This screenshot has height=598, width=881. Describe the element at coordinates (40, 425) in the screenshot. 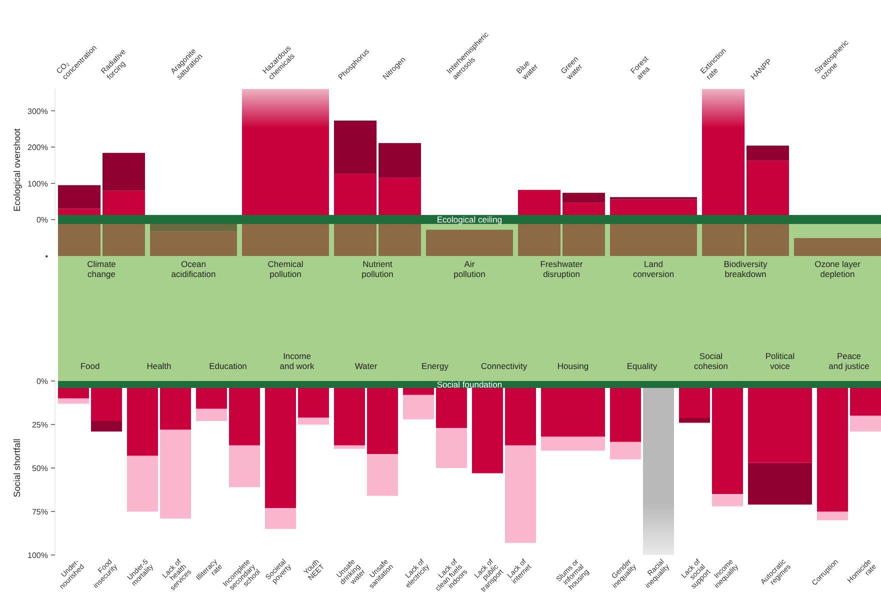

I see `y-tick-label: 25%` at that location.